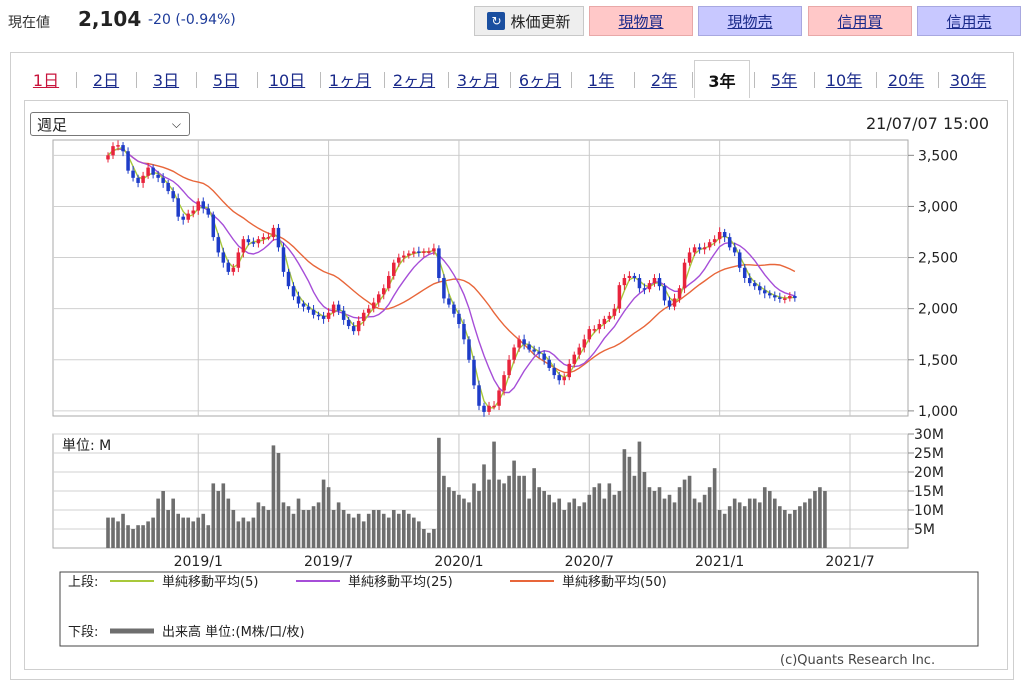 Image resolution: width=1024 pixels, height=684 pixels. What do you see at coordinates (938, 412) in the screenshot?
I see `price-tick-label: 1,000` at bounding box center [938, 412].